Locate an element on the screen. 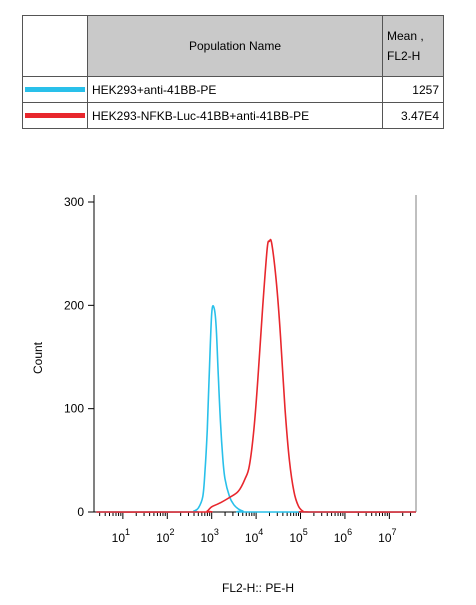 The width and height of the screenshot is (476, 605). legend-swatch-red is located at coordinates (55, 115).